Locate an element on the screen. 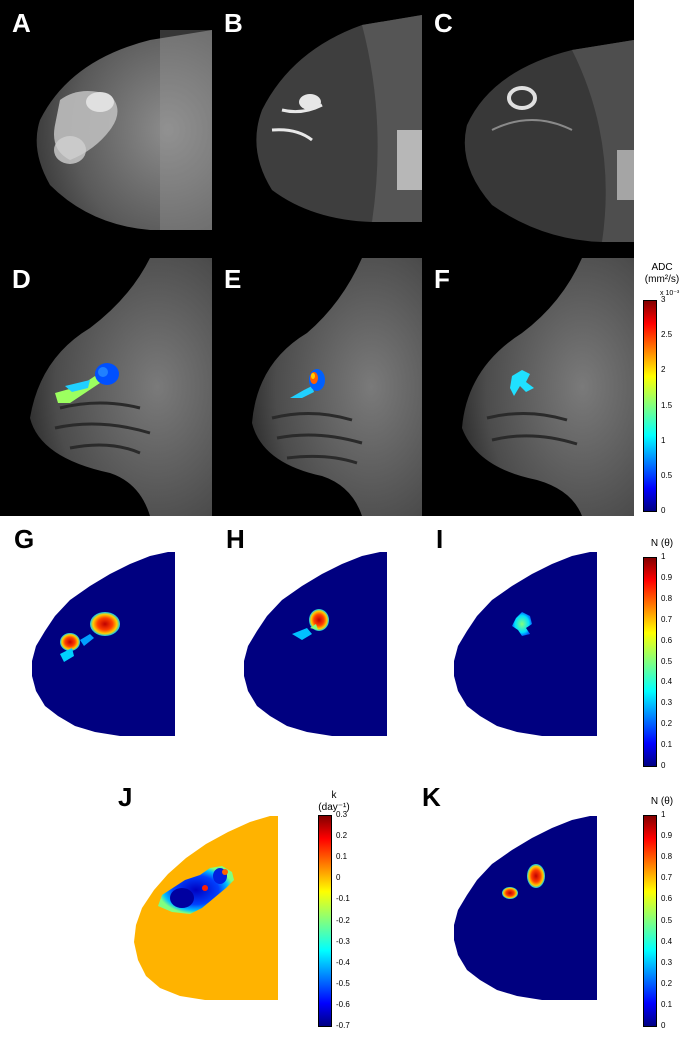  n-ghi-colorbar-title: N (θ) is located at coordinates (662, 543).